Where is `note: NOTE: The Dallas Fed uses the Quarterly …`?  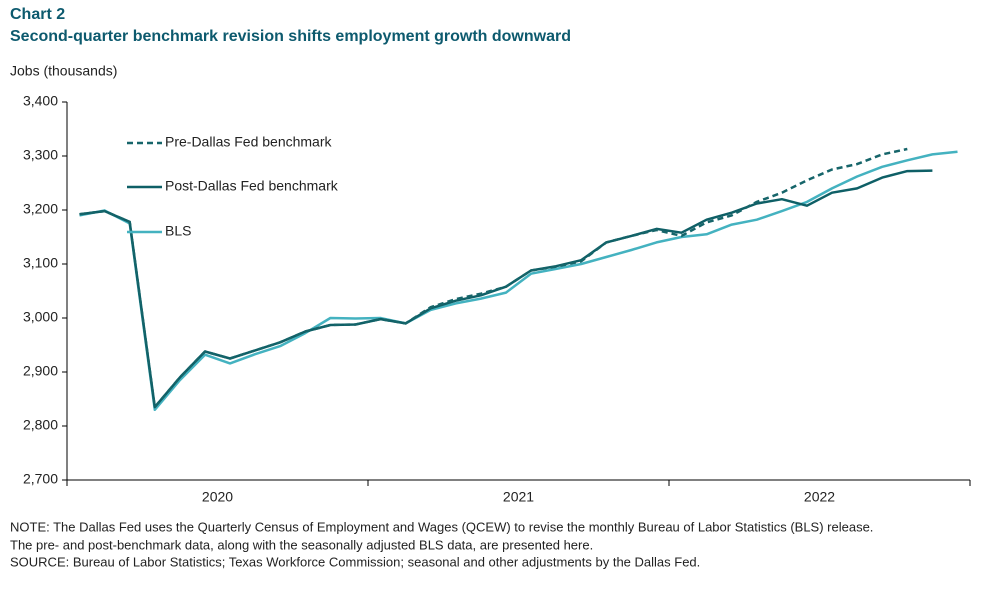 note: NOTE: The Dallas Fed uses the Quarterly … is located at coordinates (441, 526).